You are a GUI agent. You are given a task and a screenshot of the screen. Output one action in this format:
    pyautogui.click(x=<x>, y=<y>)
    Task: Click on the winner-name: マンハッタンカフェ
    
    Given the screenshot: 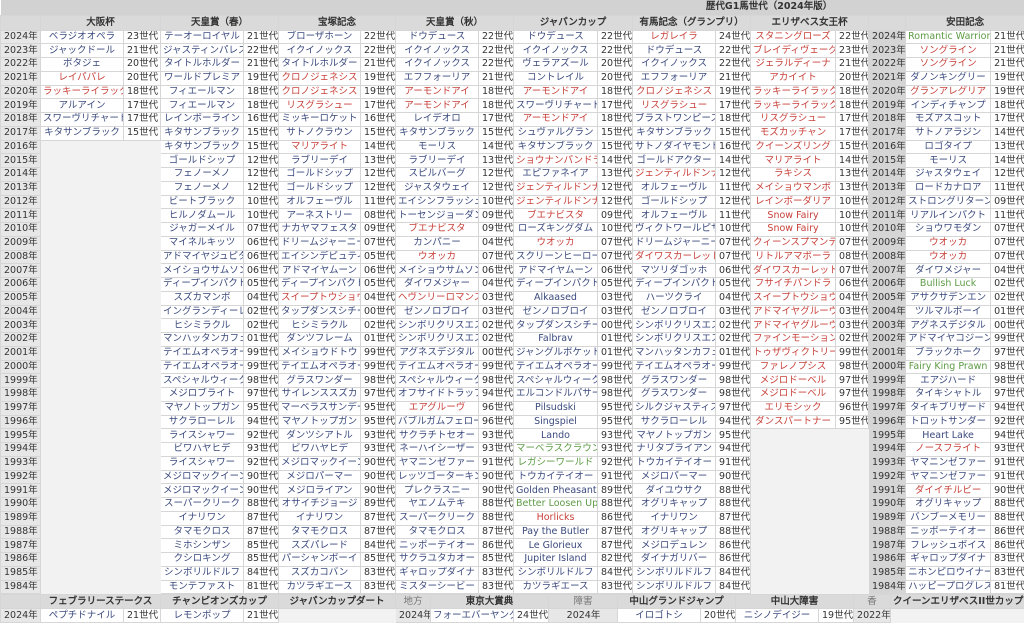 What is the action you would take?
    pyautogui.click(x=202, y=339)
    